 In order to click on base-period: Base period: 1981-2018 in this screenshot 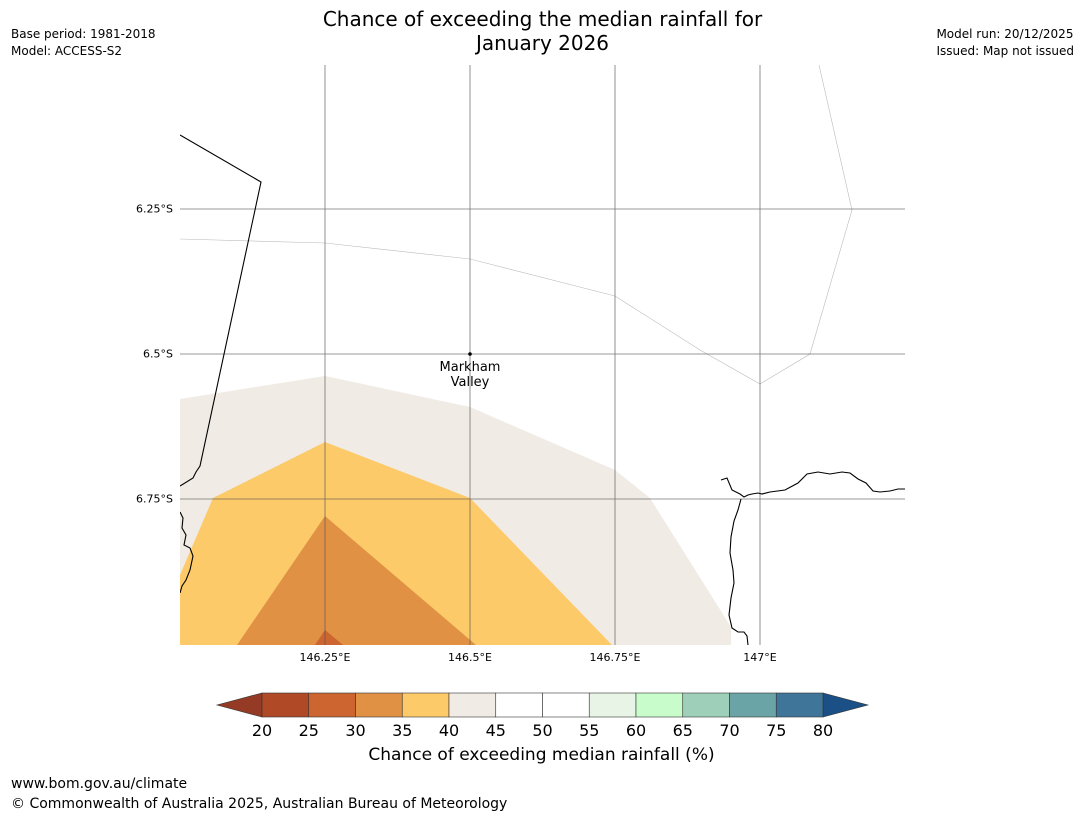, I will do `click(83, 34)`.